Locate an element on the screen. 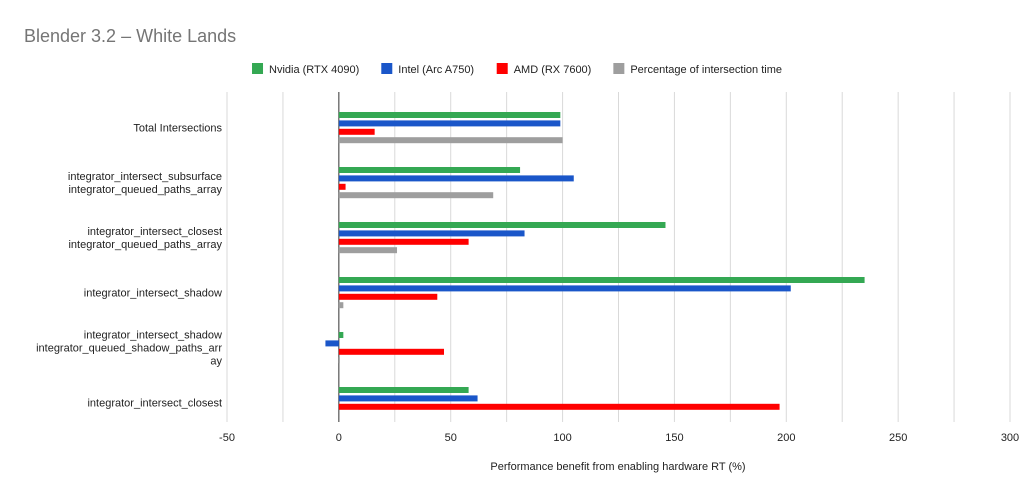 The height and width of the screenshot is (496, 1035). legend-label-1: Intel (Arc A750) is located at coordinates (436, 70).